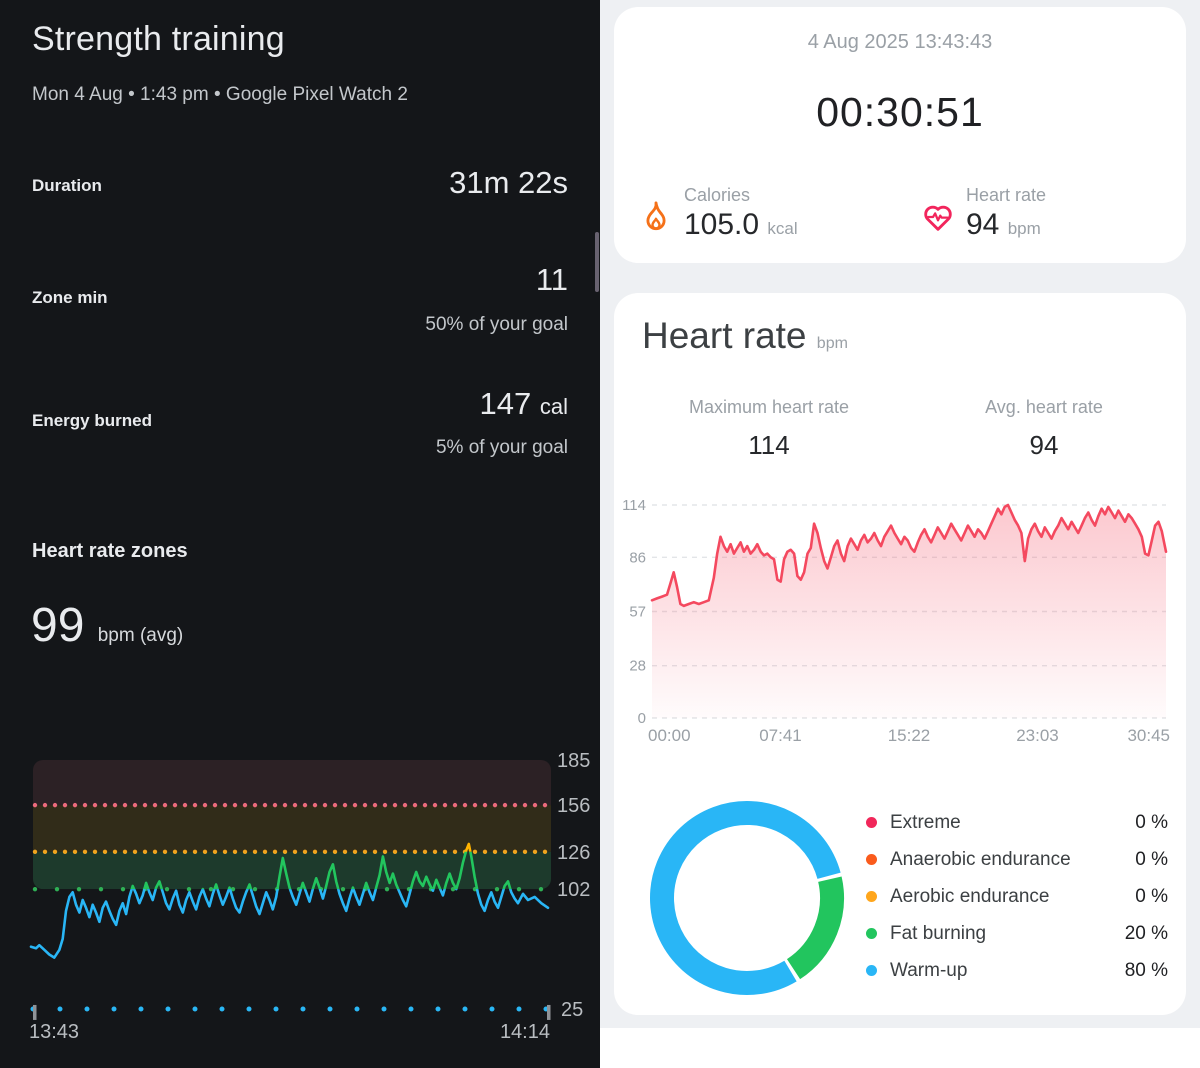 The image size is (1200, 1068). Describe the element at coordinates (501, 447) in the screenshot. I see `energy-goal: 5% of your goal` at that location.